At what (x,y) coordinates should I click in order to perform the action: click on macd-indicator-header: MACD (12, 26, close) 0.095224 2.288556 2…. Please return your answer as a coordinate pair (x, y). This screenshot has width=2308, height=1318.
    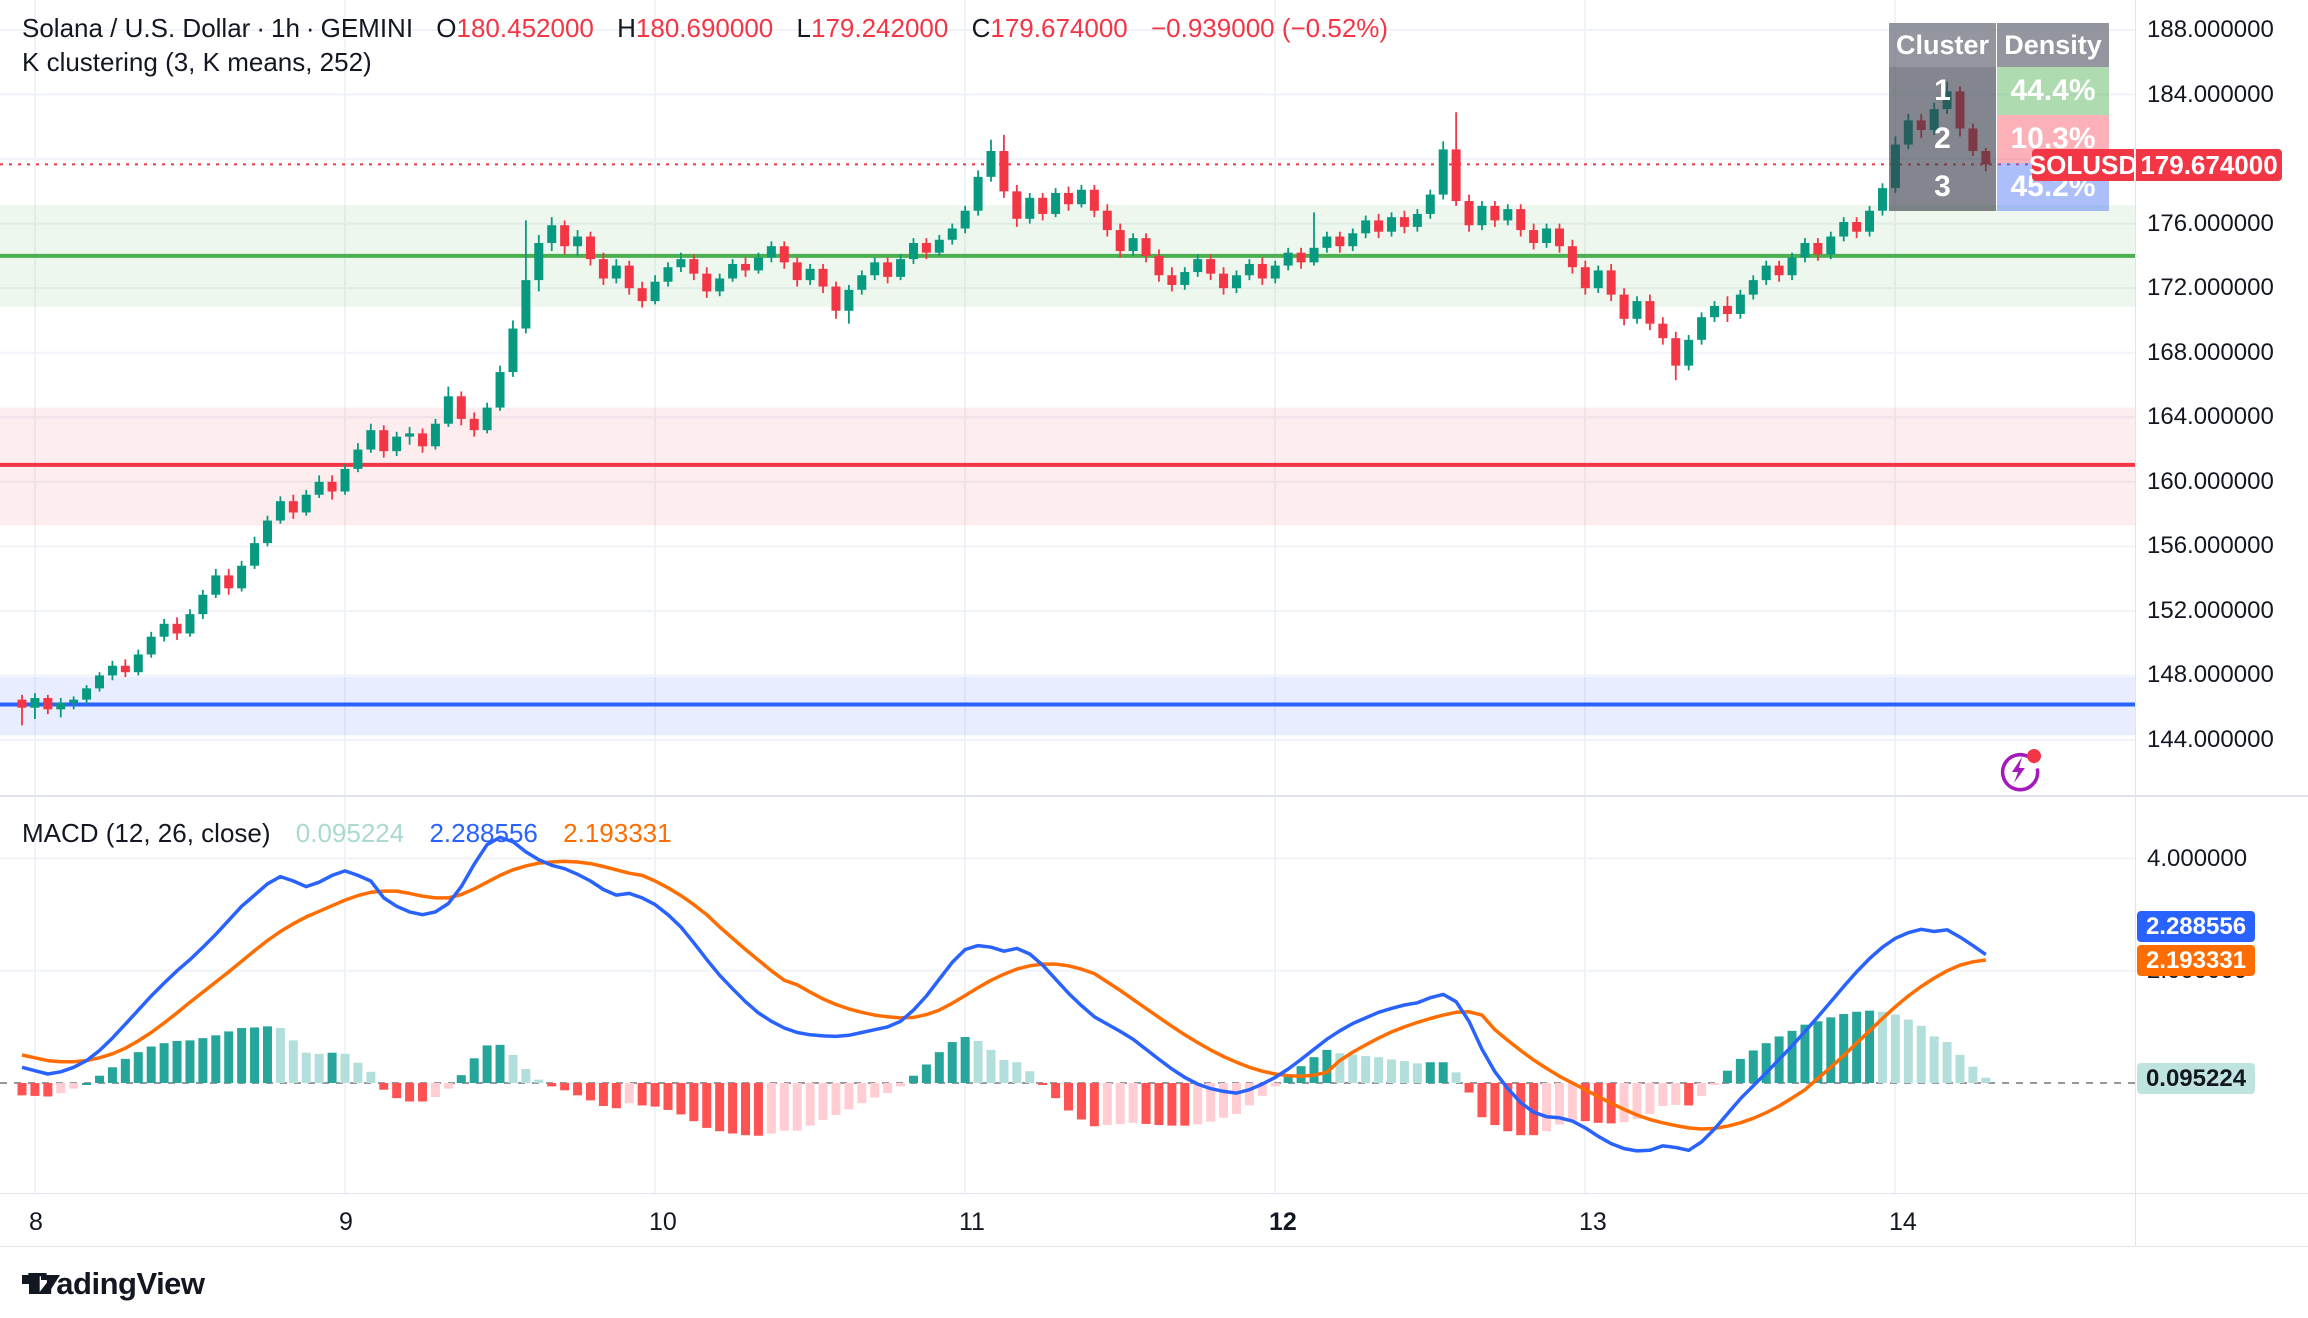
    Looking at the image, I should click on (347, 833).